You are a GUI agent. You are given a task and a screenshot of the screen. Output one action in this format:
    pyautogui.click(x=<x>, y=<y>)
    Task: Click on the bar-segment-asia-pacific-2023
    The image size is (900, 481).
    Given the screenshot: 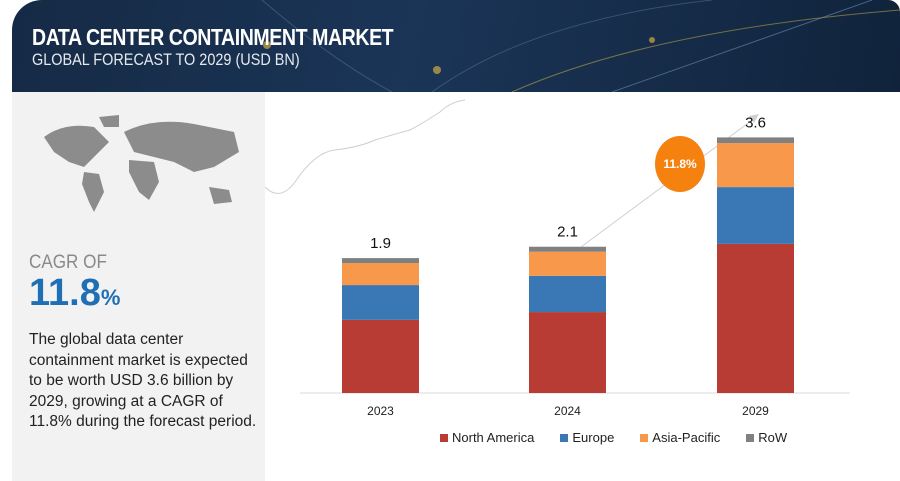 What is the action you would take?
    pyautogui.click(x=380, y=274)
    